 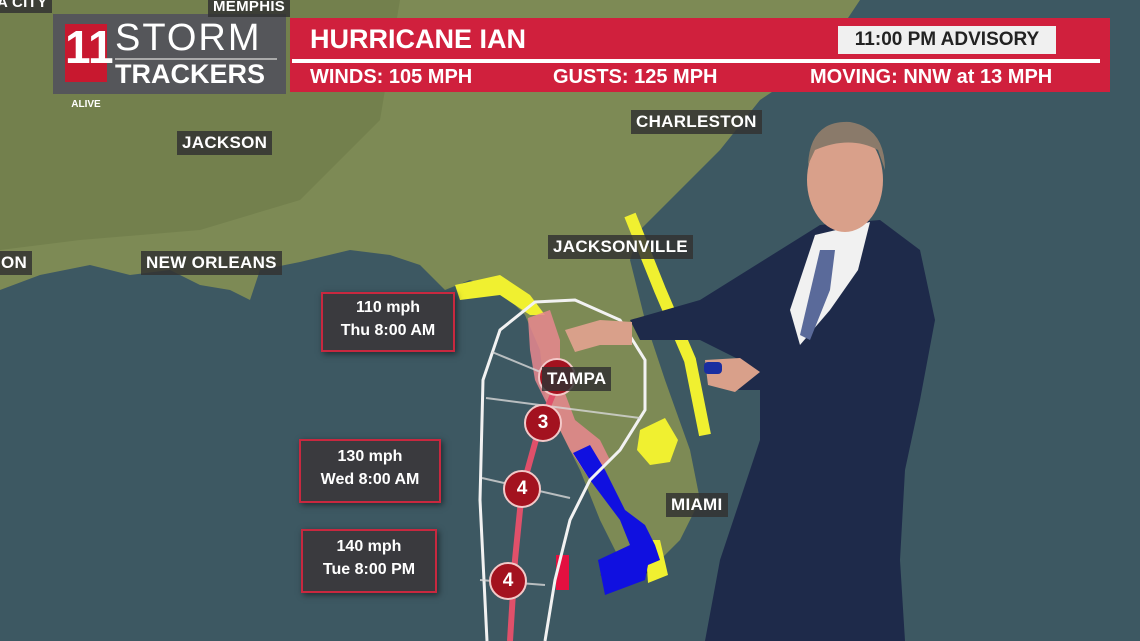 I want to click on presenter-head, so click(x=845, y=180).